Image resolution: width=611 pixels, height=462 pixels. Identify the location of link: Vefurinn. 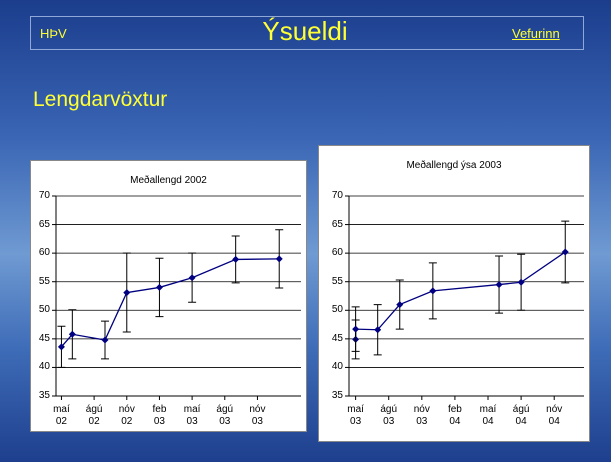
(536, 33).